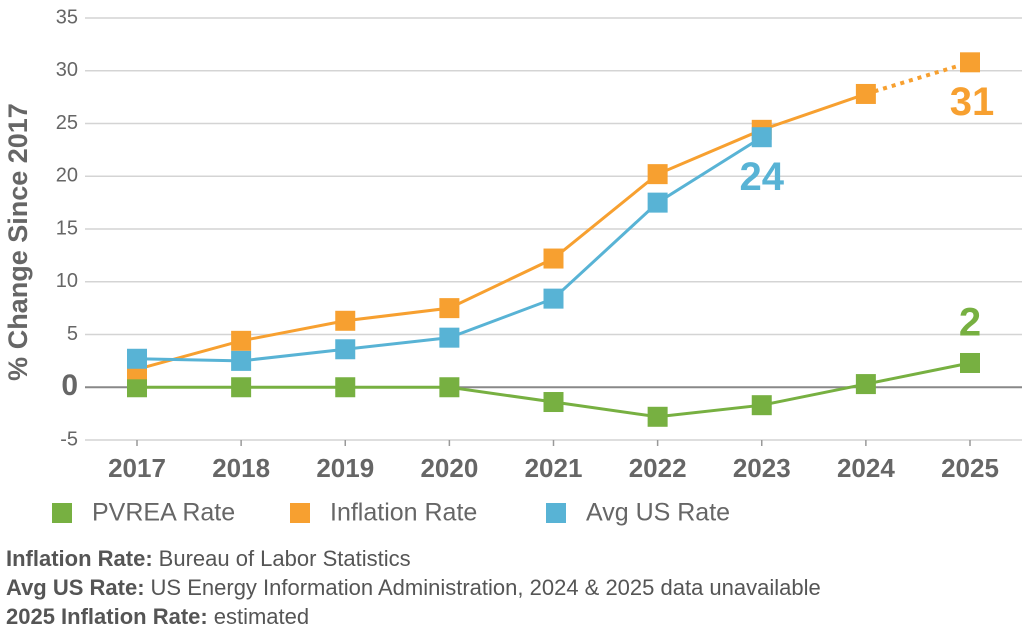 Image resolution: width=1024 pixels, height=636 pixels. Describe the element at coordinates (658, 468) in the screenshot. I see `x-tick-label: 2022` at that location.